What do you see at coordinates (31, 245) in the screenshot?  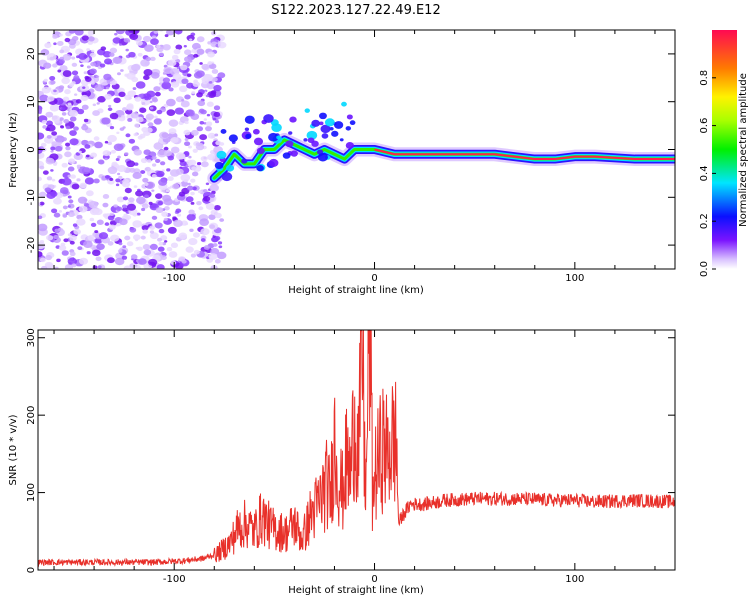 I see `spectrogram-y-tick-label: -20` at bounding box center [31, 245].